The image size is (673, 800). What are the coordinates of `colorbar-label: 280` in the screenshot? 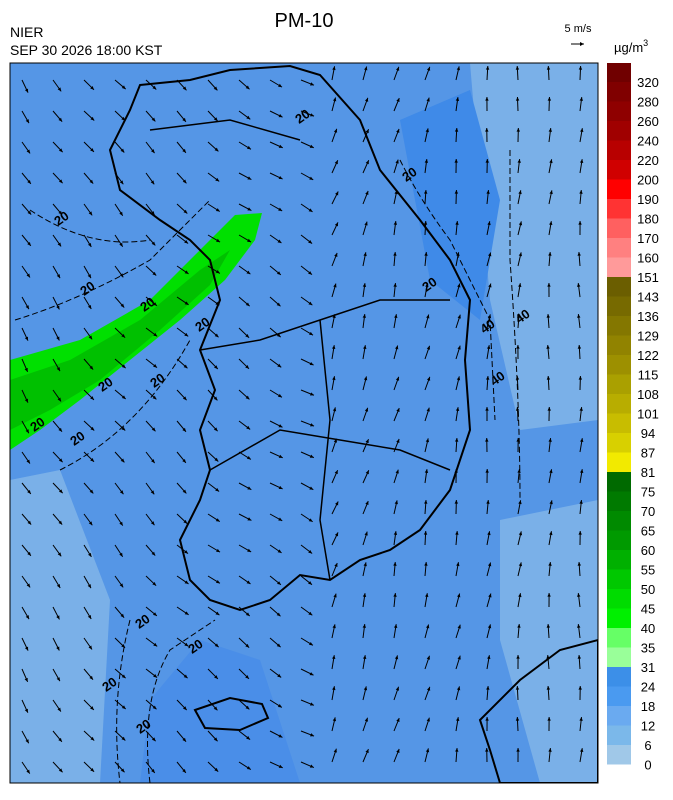 It's located at (648, 102).